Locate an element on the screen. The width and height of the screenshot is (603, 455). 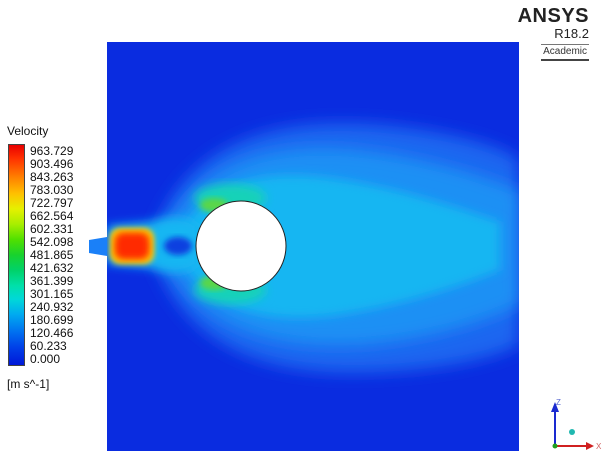
brand-license: Academic is located at coordinates (565, 52).